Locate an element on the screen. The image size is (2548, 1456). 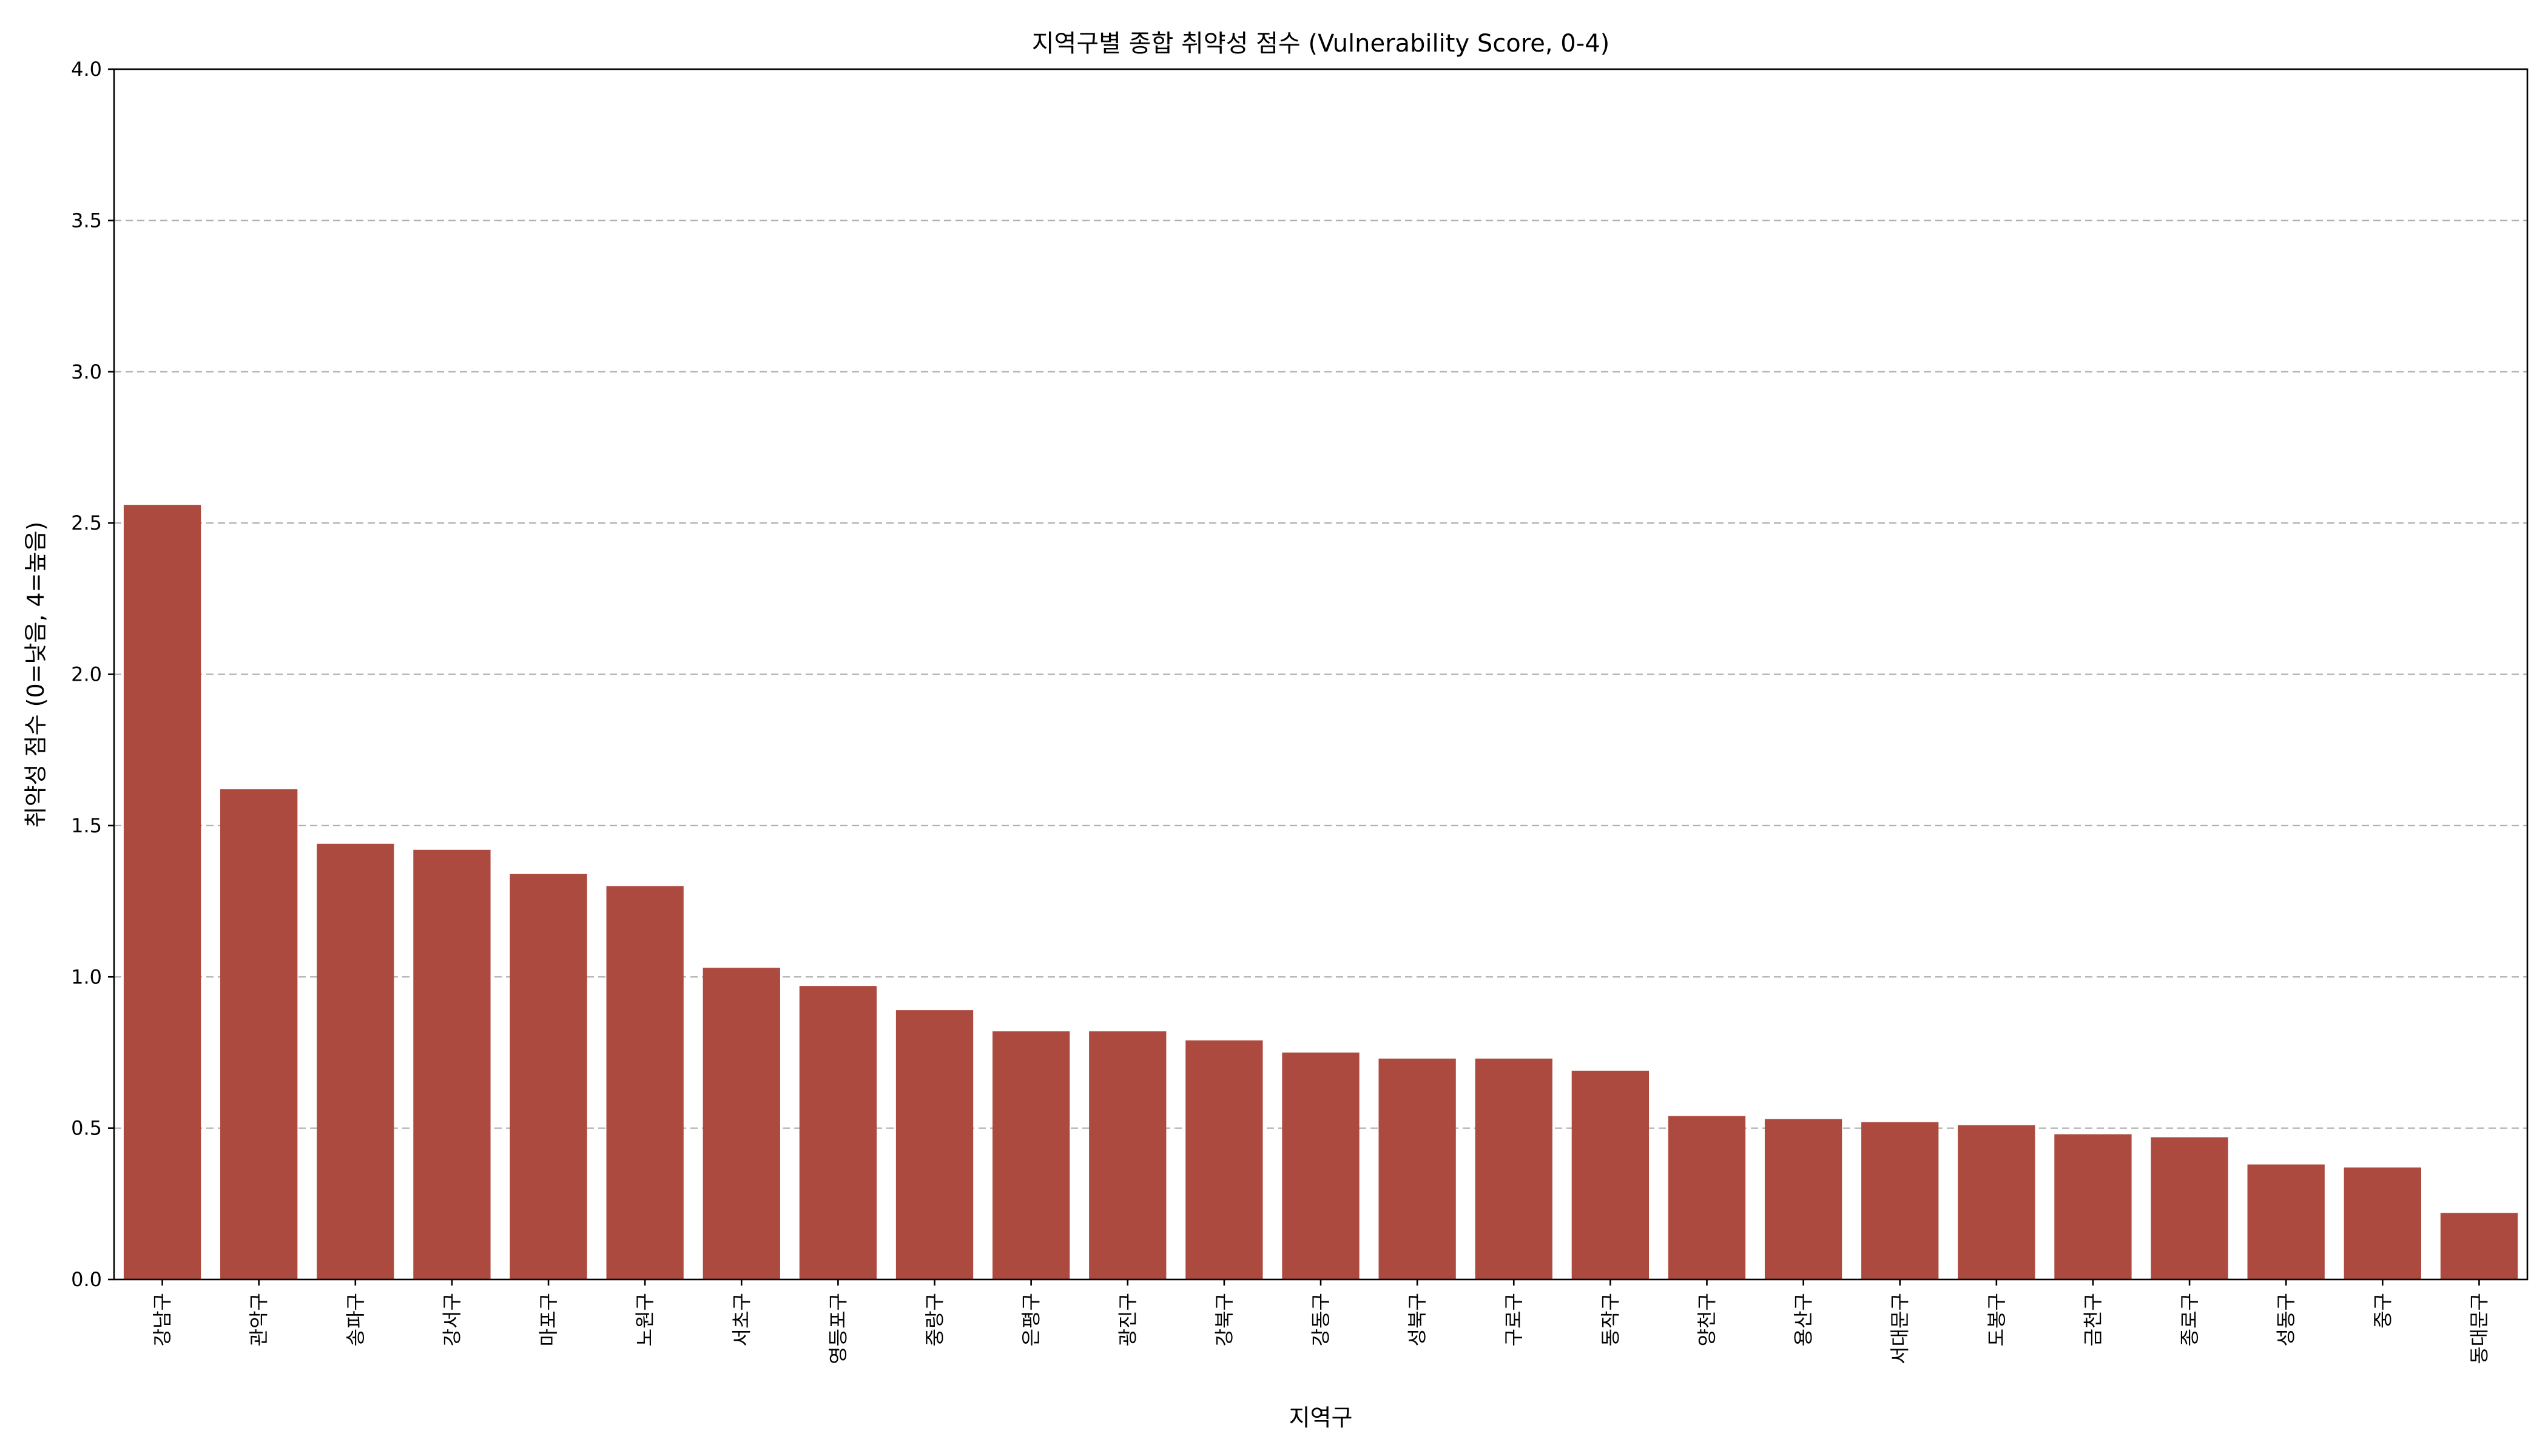
y-axis-label: 취약성 점수 (0=낮음, 4=높음) is located at coordinates (35, 675).